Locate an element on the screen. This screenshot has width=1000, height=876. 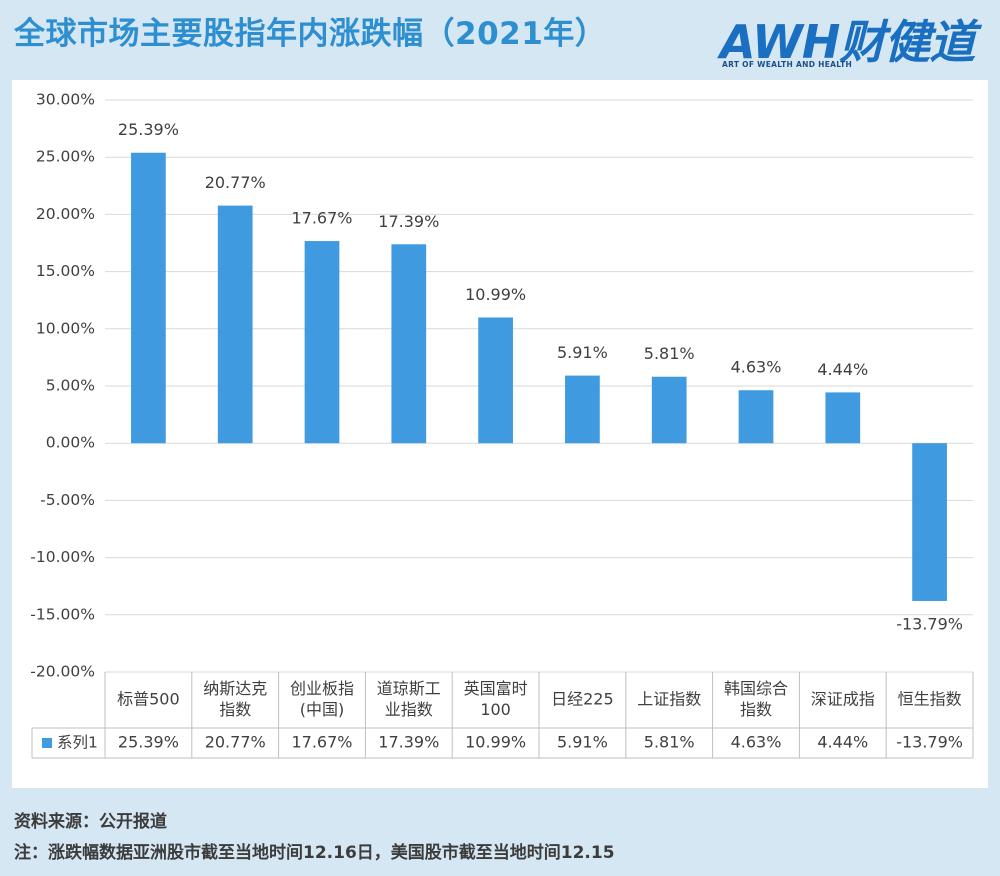
legend-swatch is located at coordinates (47, 743).